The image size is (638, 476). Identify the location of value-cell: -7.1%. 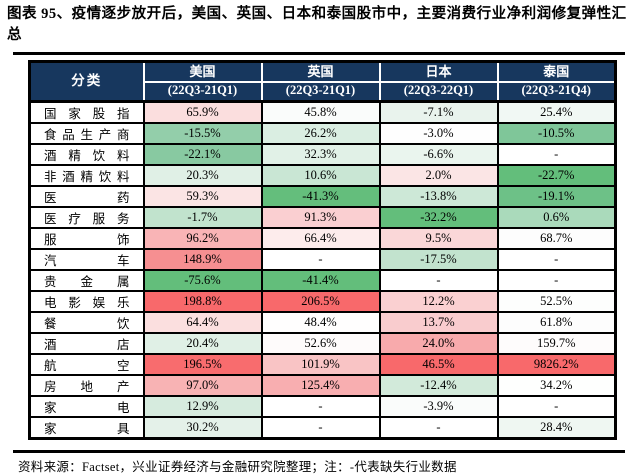
(438, 112).